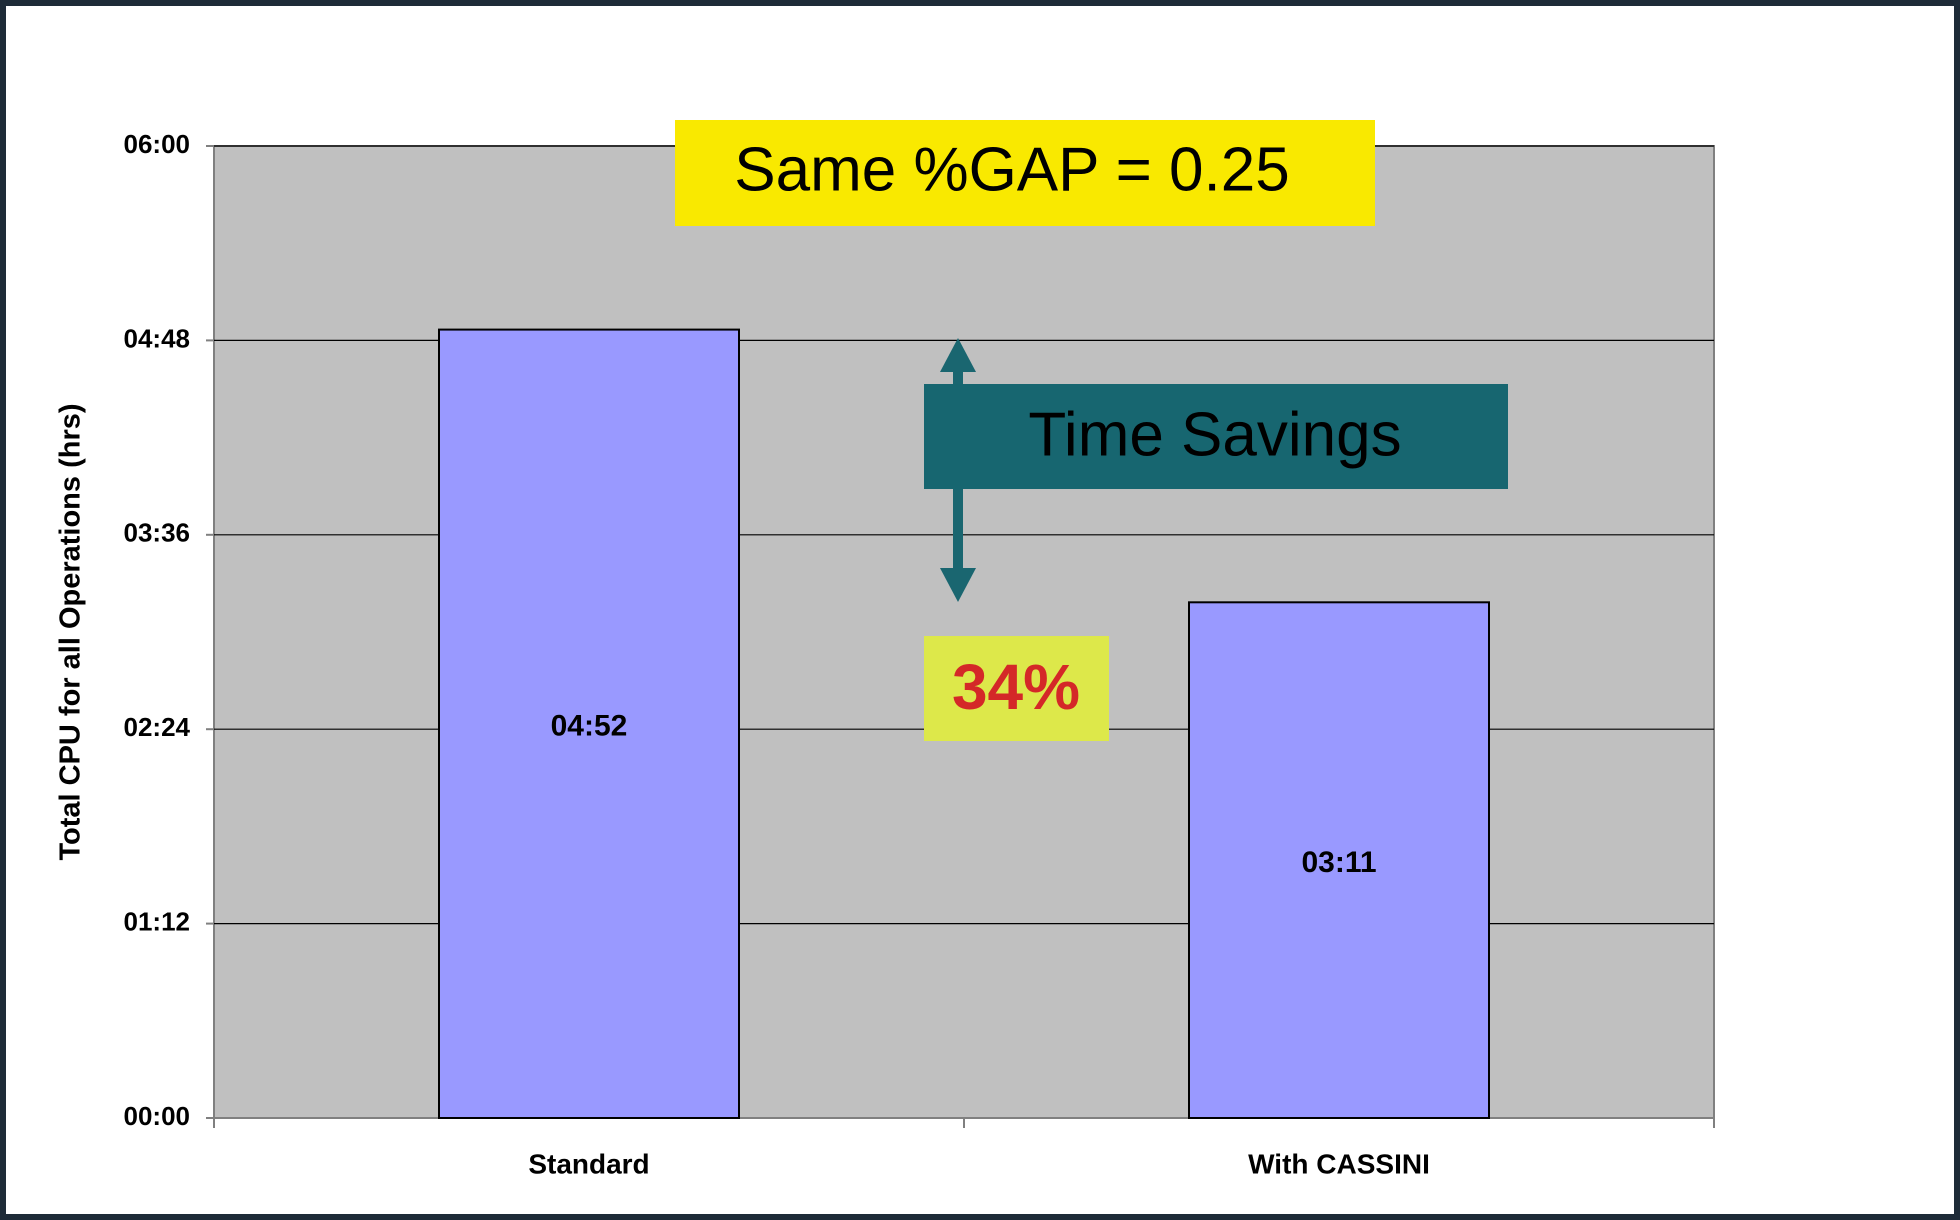 The height and width of the screenshot is (1220, 1960). I want to click on annotation: Time Savings, so click(1214, 434).